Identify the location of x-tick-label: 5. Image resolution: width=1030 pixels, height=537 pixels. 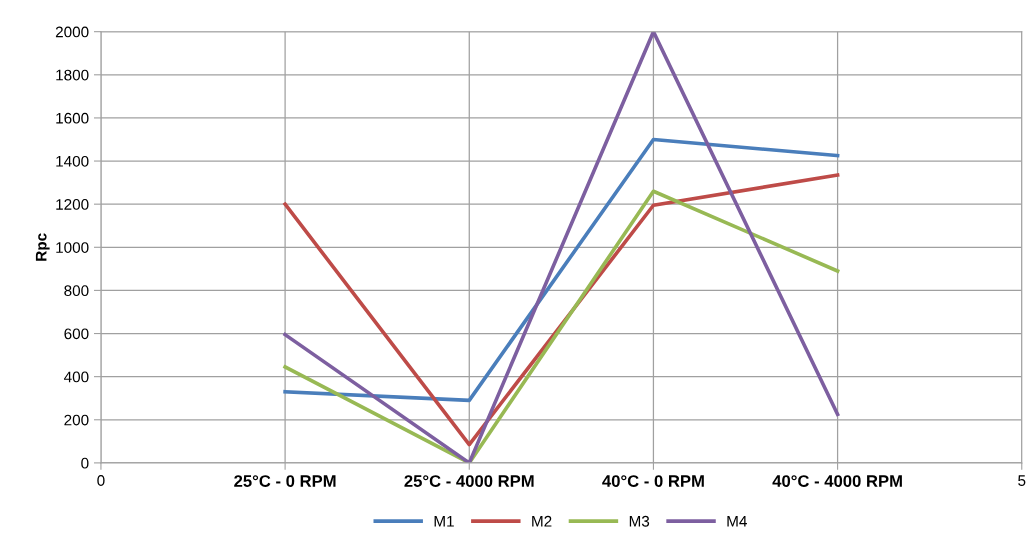
(1022, 480).